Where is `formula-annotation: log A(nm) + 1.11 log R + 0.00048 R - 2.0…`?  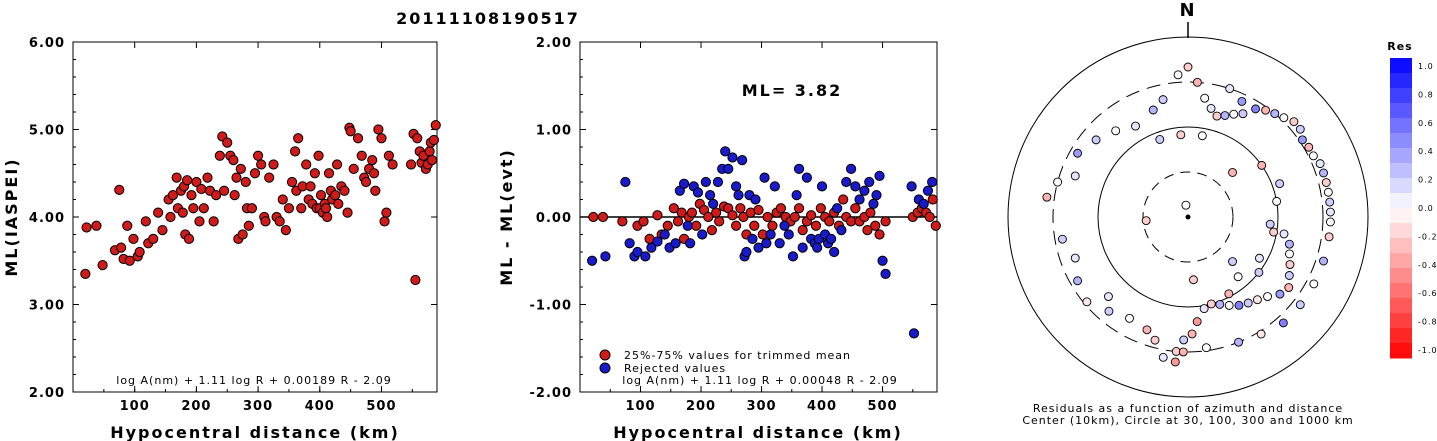
formula-annotation: log A(nm) + 1.11 log R + 0.00048 R - 2.0… is located at coordinates (759, 380).